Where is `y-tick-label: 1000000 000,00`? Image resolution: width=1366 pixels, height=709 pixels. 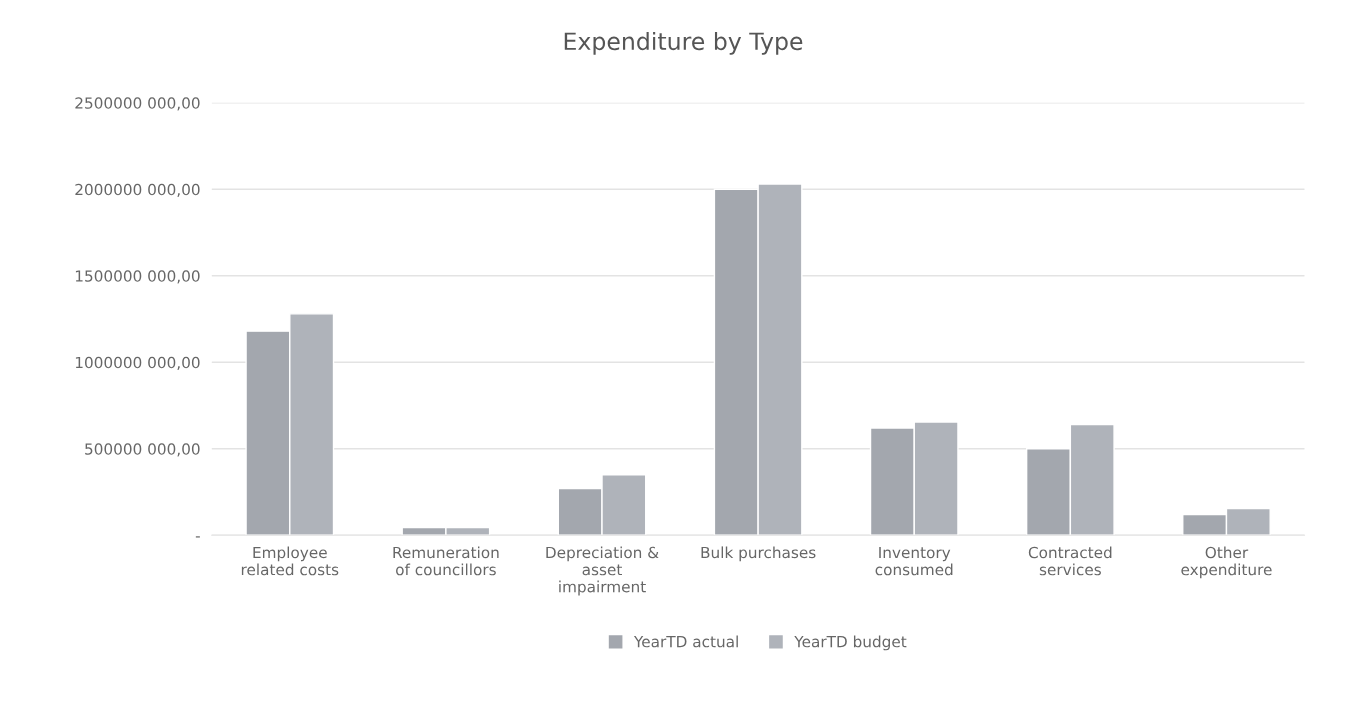 y-tick-label: 1000000 000,00 is located at coordinates (137, 363).